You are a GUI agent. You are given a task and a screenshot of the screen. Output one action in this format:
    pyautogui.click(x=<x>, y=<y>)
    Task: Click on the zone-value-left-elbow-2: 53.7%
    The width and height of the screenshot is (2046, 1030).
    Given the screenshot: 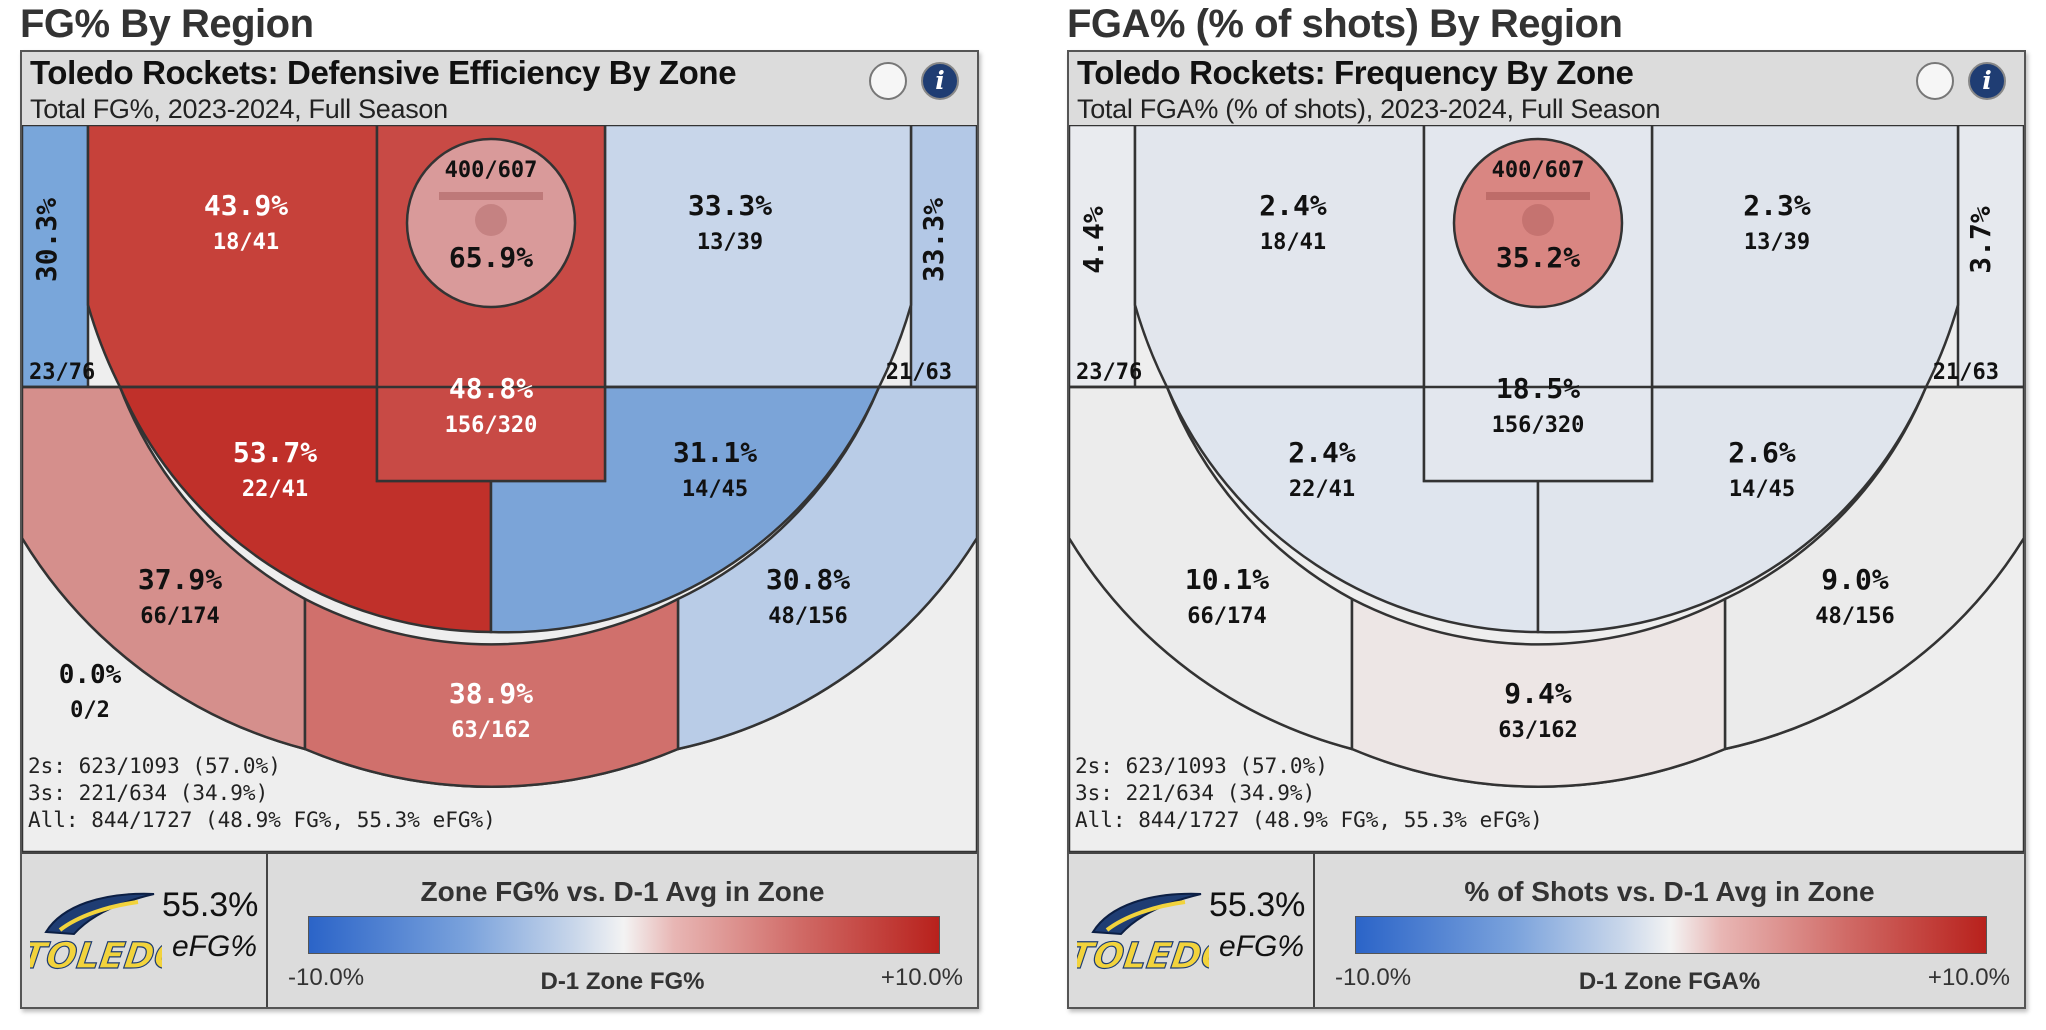 What is the action you would take?
    pyautogui.click(x=275, y=452)
    